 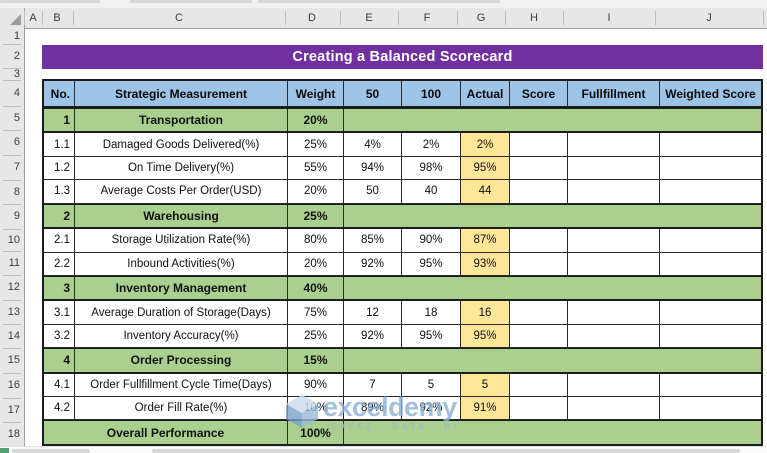 What do you see at coordinates (16, 74) in the screenshot?
I see `row-header-3: 3` at bounding box center [16, 74].